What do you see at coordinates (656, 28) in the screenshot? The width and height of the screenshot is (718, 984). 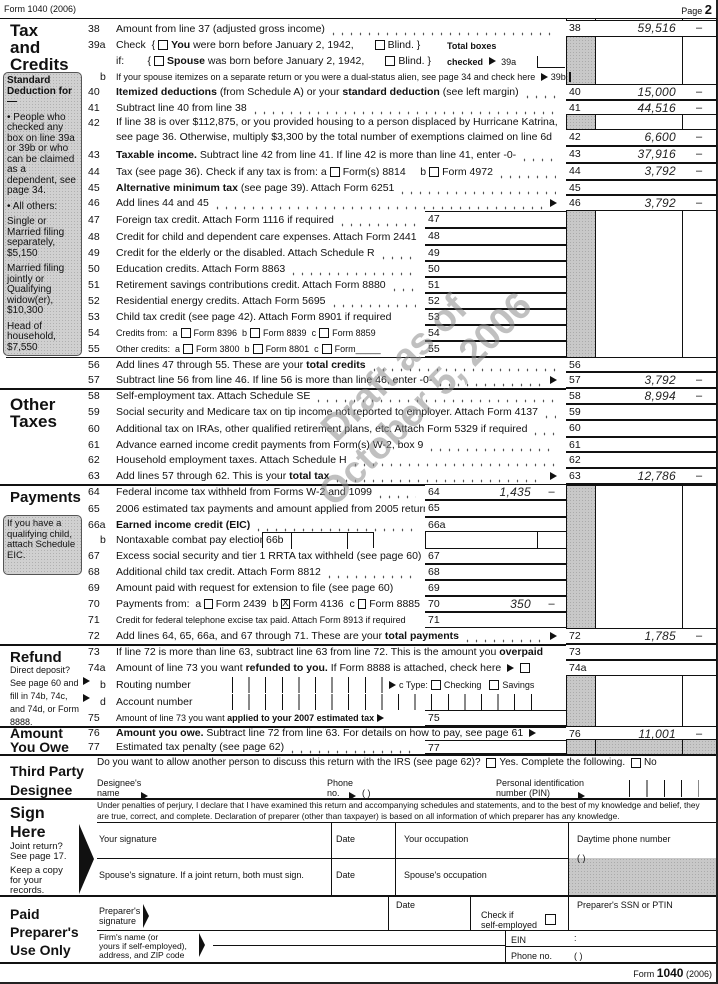 I see `amount-input: 59,516` at bounding box center [656, 28].